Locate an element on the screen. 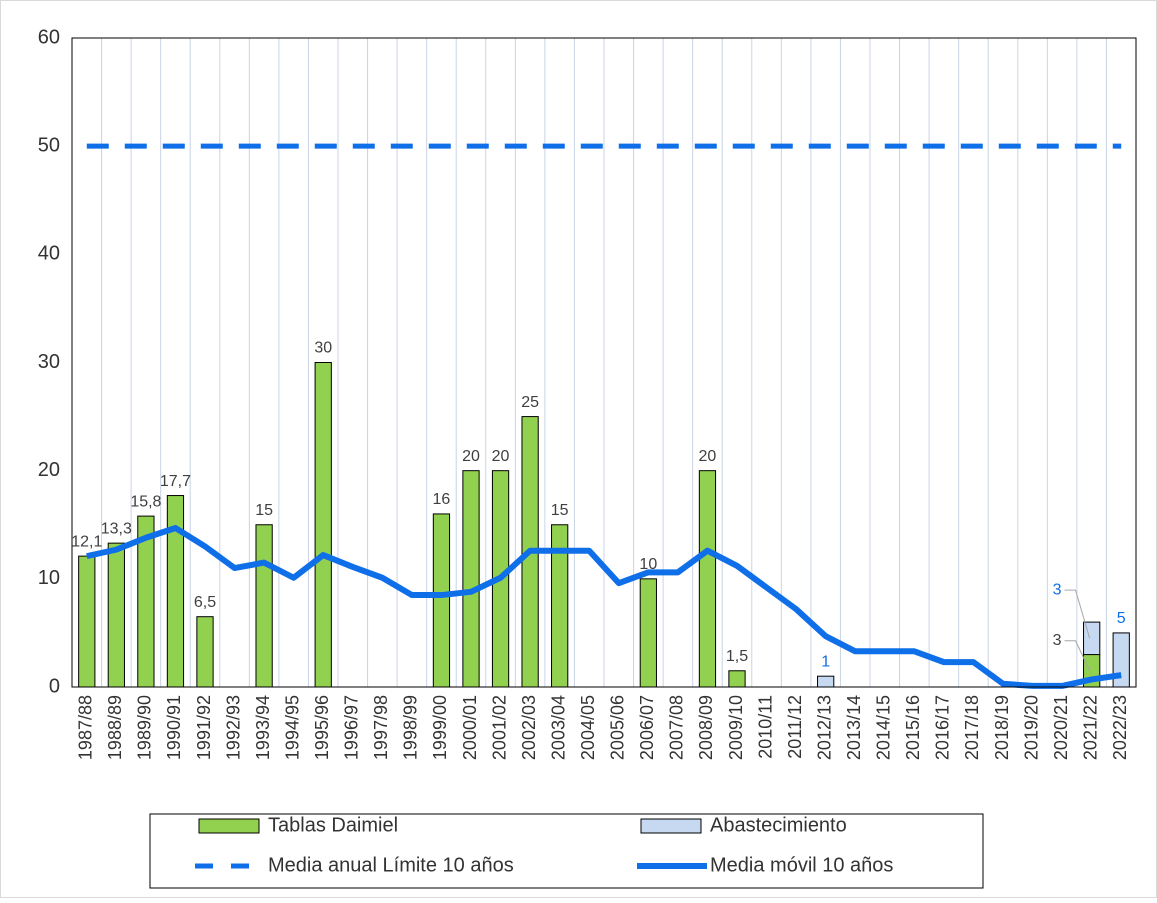 This screenshot has height=903, width=1157. y-tick-label: 30 is located at coordinates (49, 362).